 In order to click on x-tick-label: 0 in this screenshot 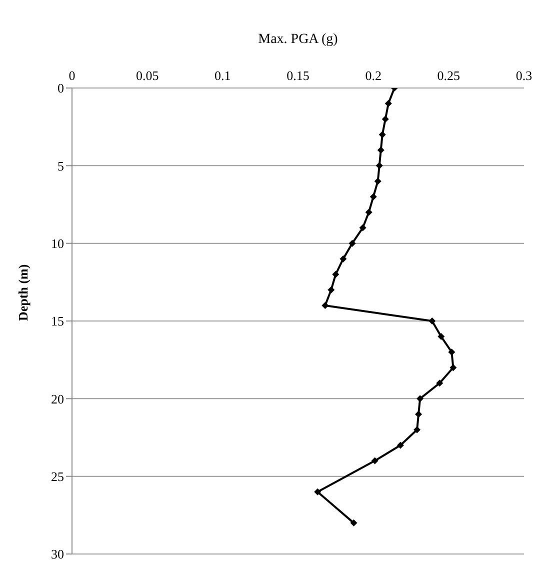, I will do `click(72, 75)`.